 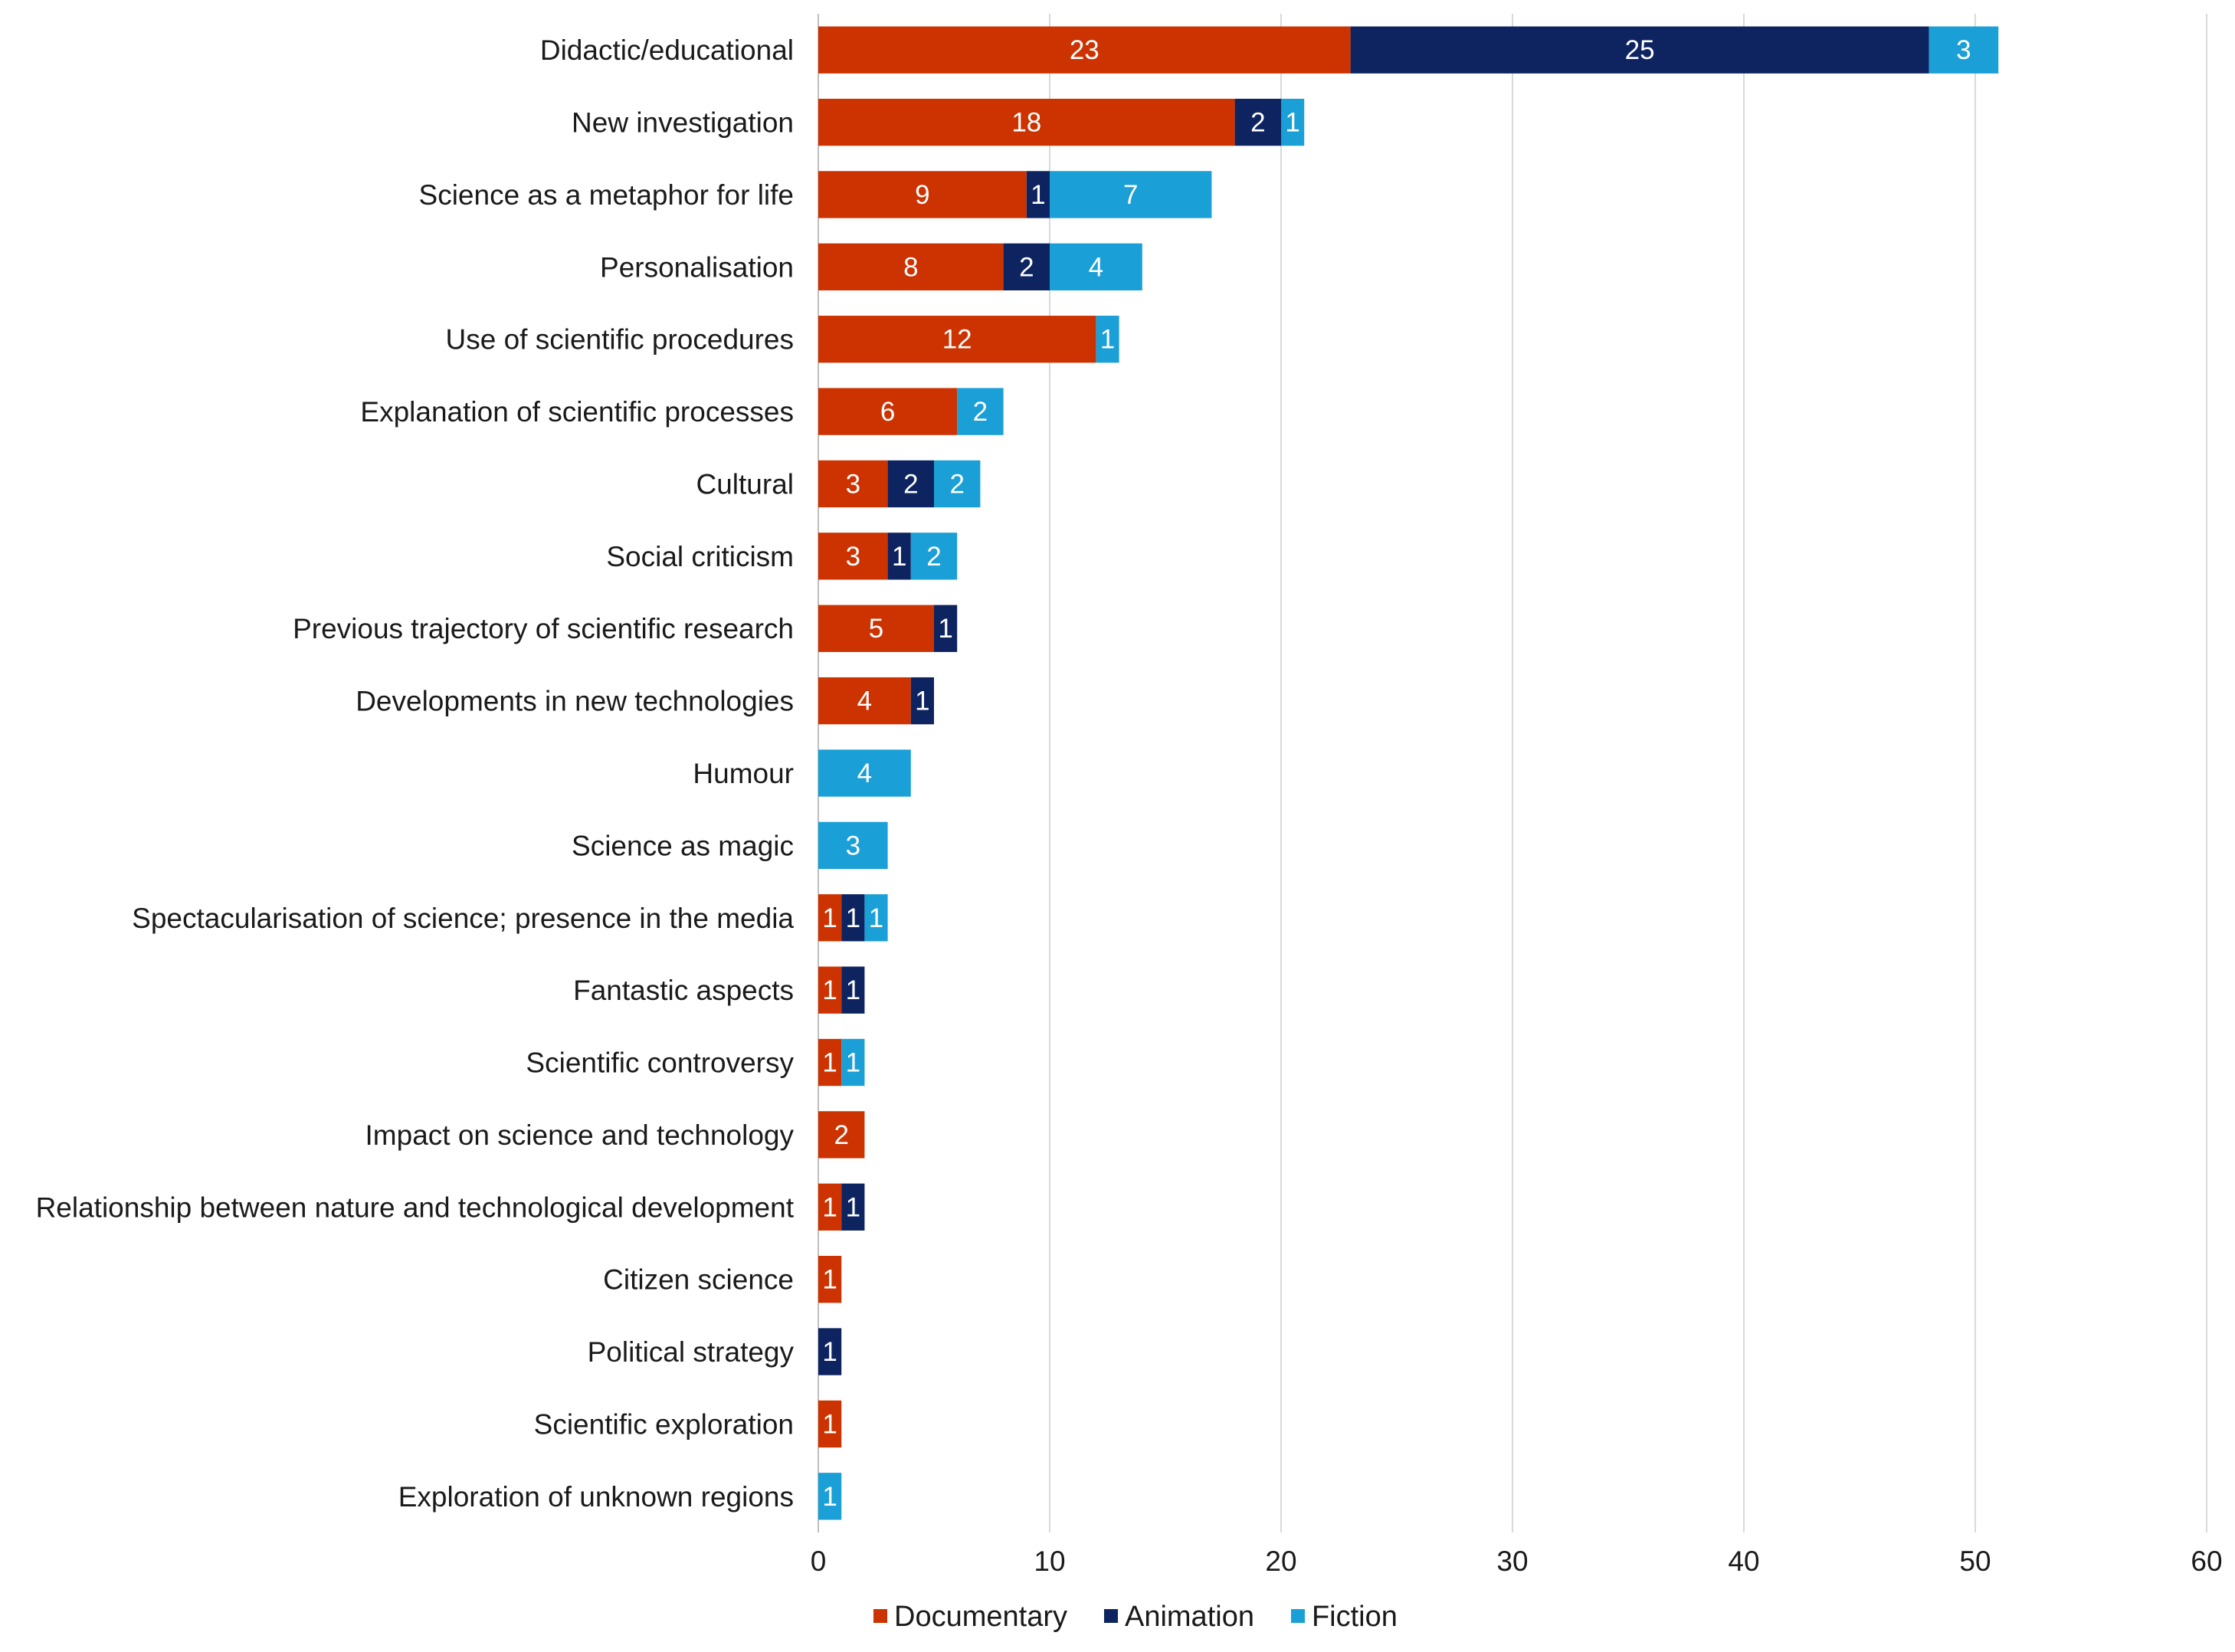 I want to click on bar-animation-spectacularisation-of-science-presence-in-the-media, so click(x=853, y=918).